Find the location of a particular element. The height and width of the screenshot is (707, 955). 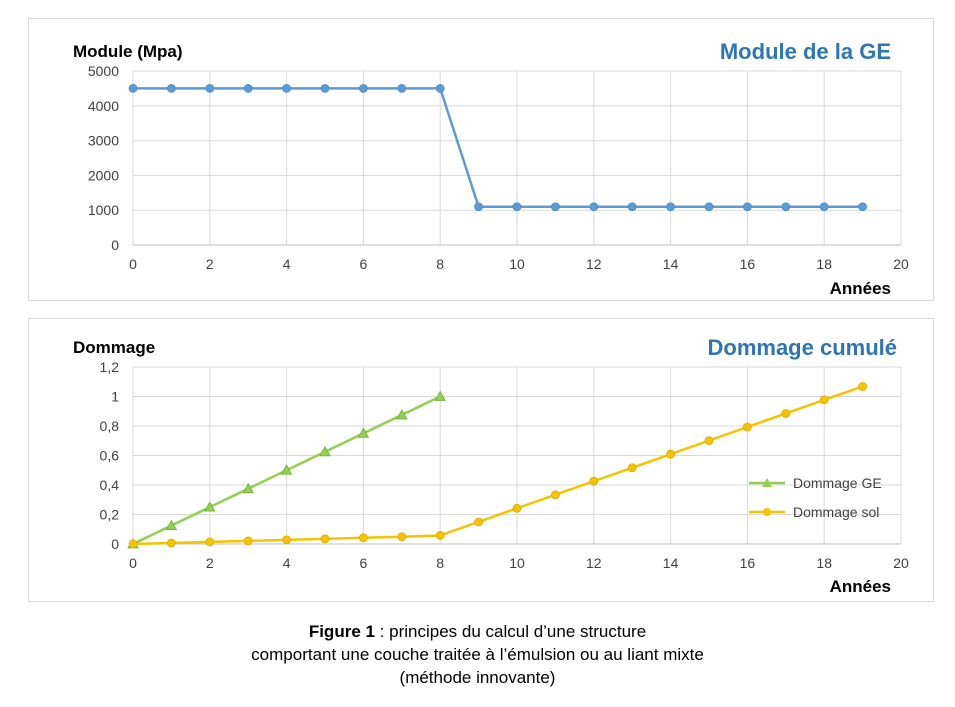

y-tick-label: 0,2 is located at coordinates (110, 515).